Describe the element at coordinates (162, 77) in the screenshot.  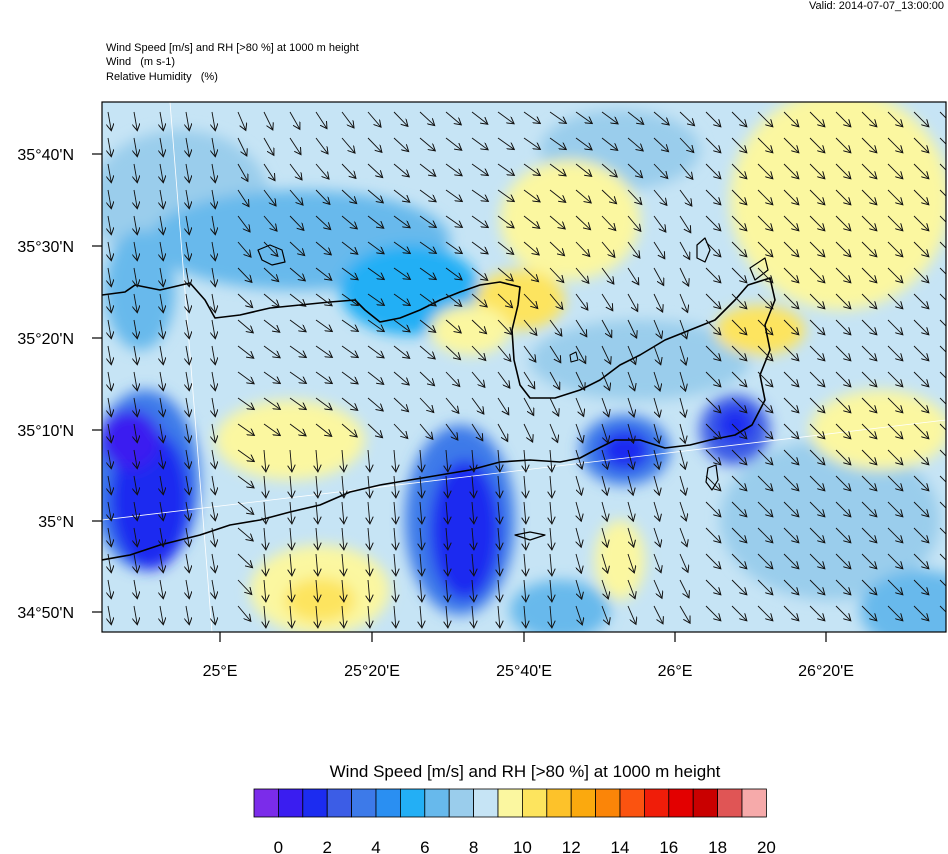
I see `header-rh: Relative Humidity (%)` at that location.